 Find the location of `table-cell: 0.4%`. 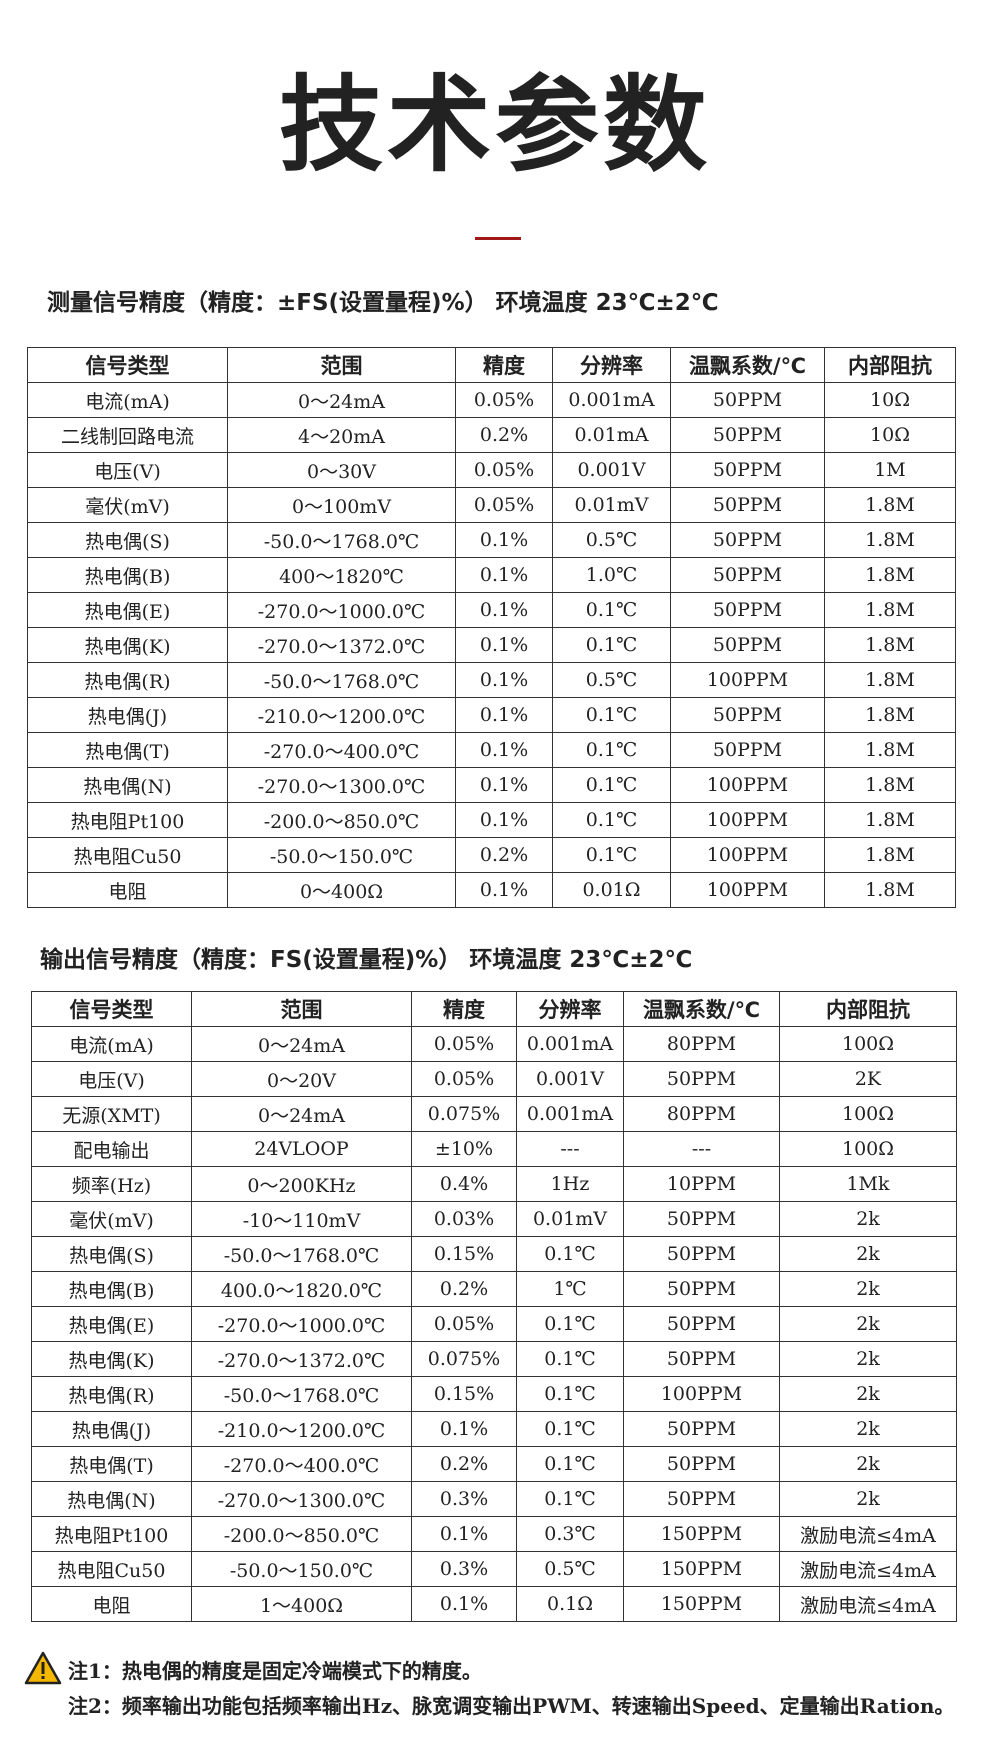

table-cell: 0.4% is located at coordinates (464, 1184).